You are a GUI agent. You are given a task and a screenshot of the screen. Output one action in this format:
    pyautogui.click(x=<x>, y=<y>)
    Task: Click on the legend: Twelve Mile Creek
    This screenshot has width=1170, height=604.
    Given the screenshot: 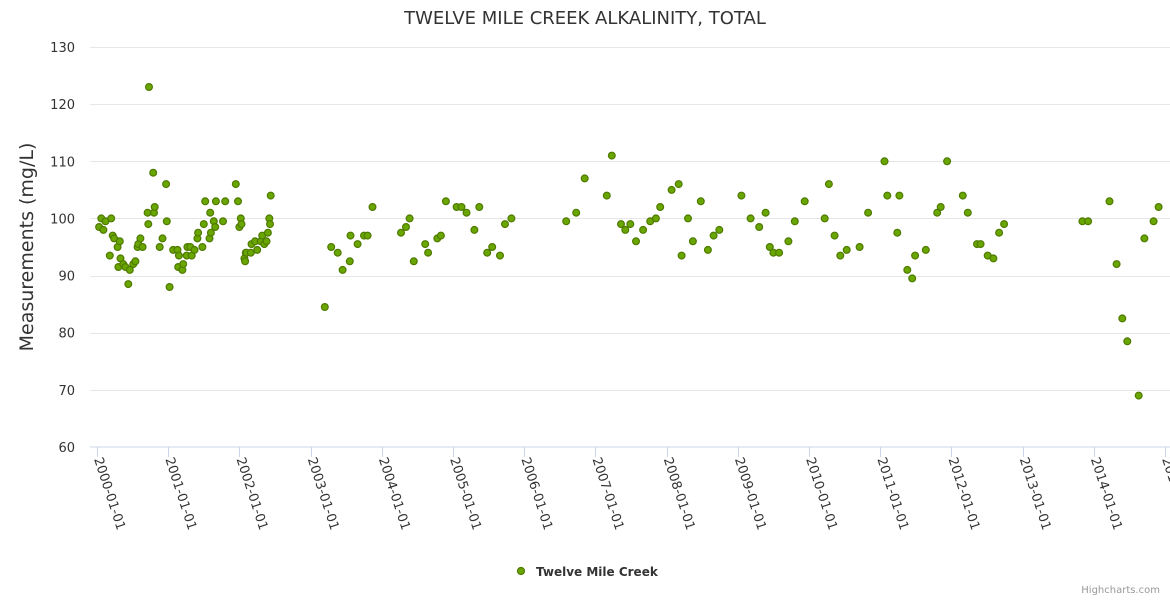 What is the action you would take?
    pyautogui.click(x=587, y=572)
    